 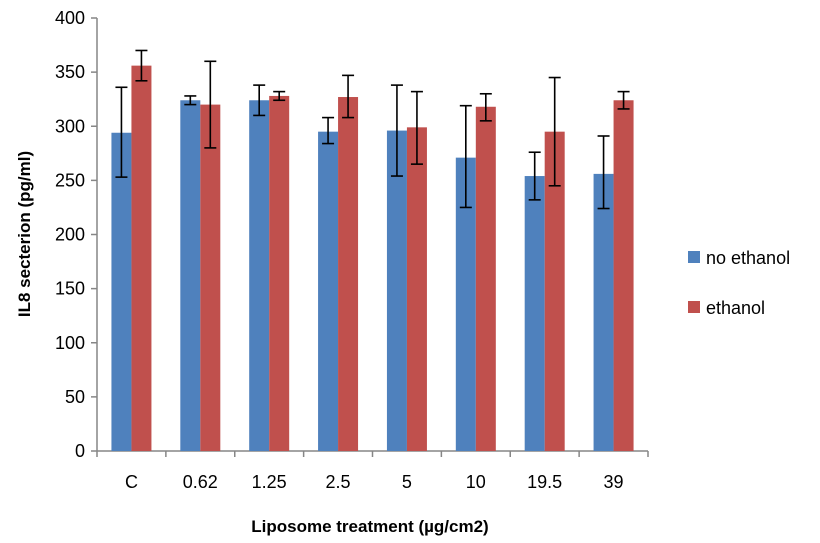 What do you see at coordinates (407, 482) in the screenshot?
I see `x-tick-label: 5` at bounding box center [407, 482].